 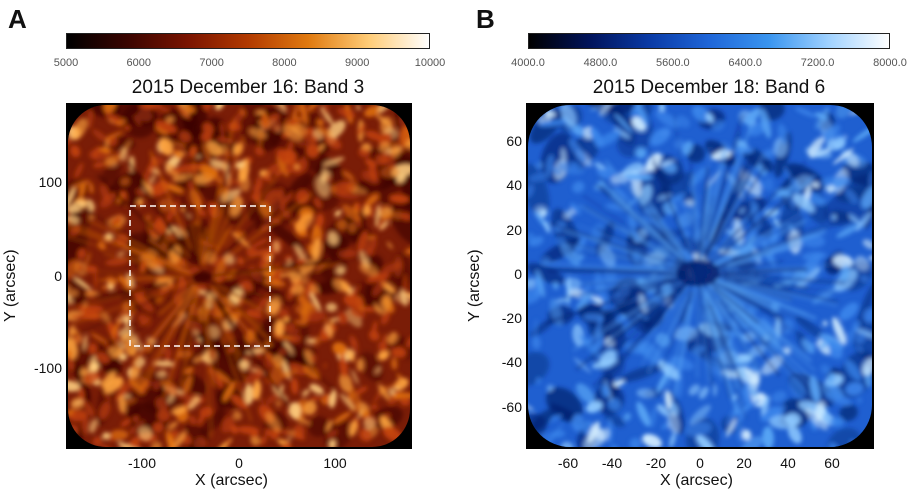 I want to click on panel-b-x-tick: 40, so click(x=788, y=463).